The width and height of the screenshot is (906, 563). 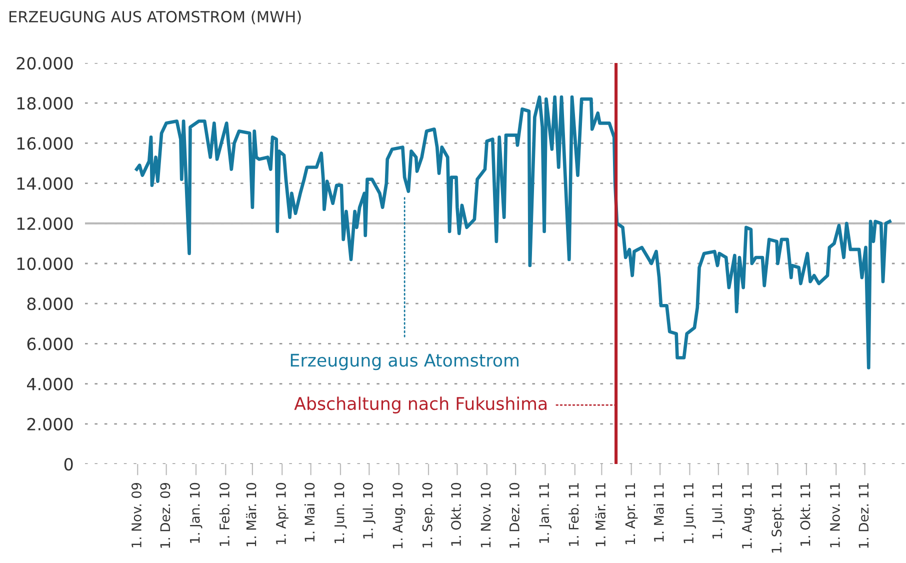 I want to click on x-tick-label: 1. Okt. 11, so click(x=805, y=514).